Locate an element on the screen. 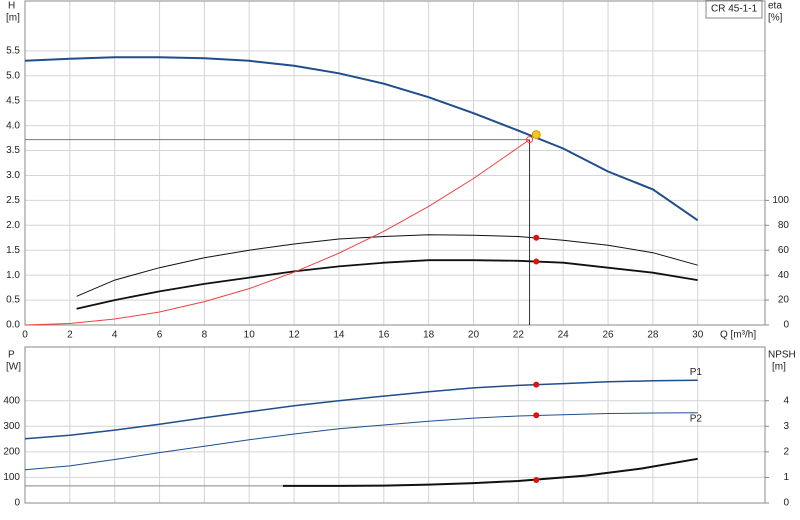 This screenshot has height=520, width=800. x-tick-label: 2 is located at coordinates (70, 335).